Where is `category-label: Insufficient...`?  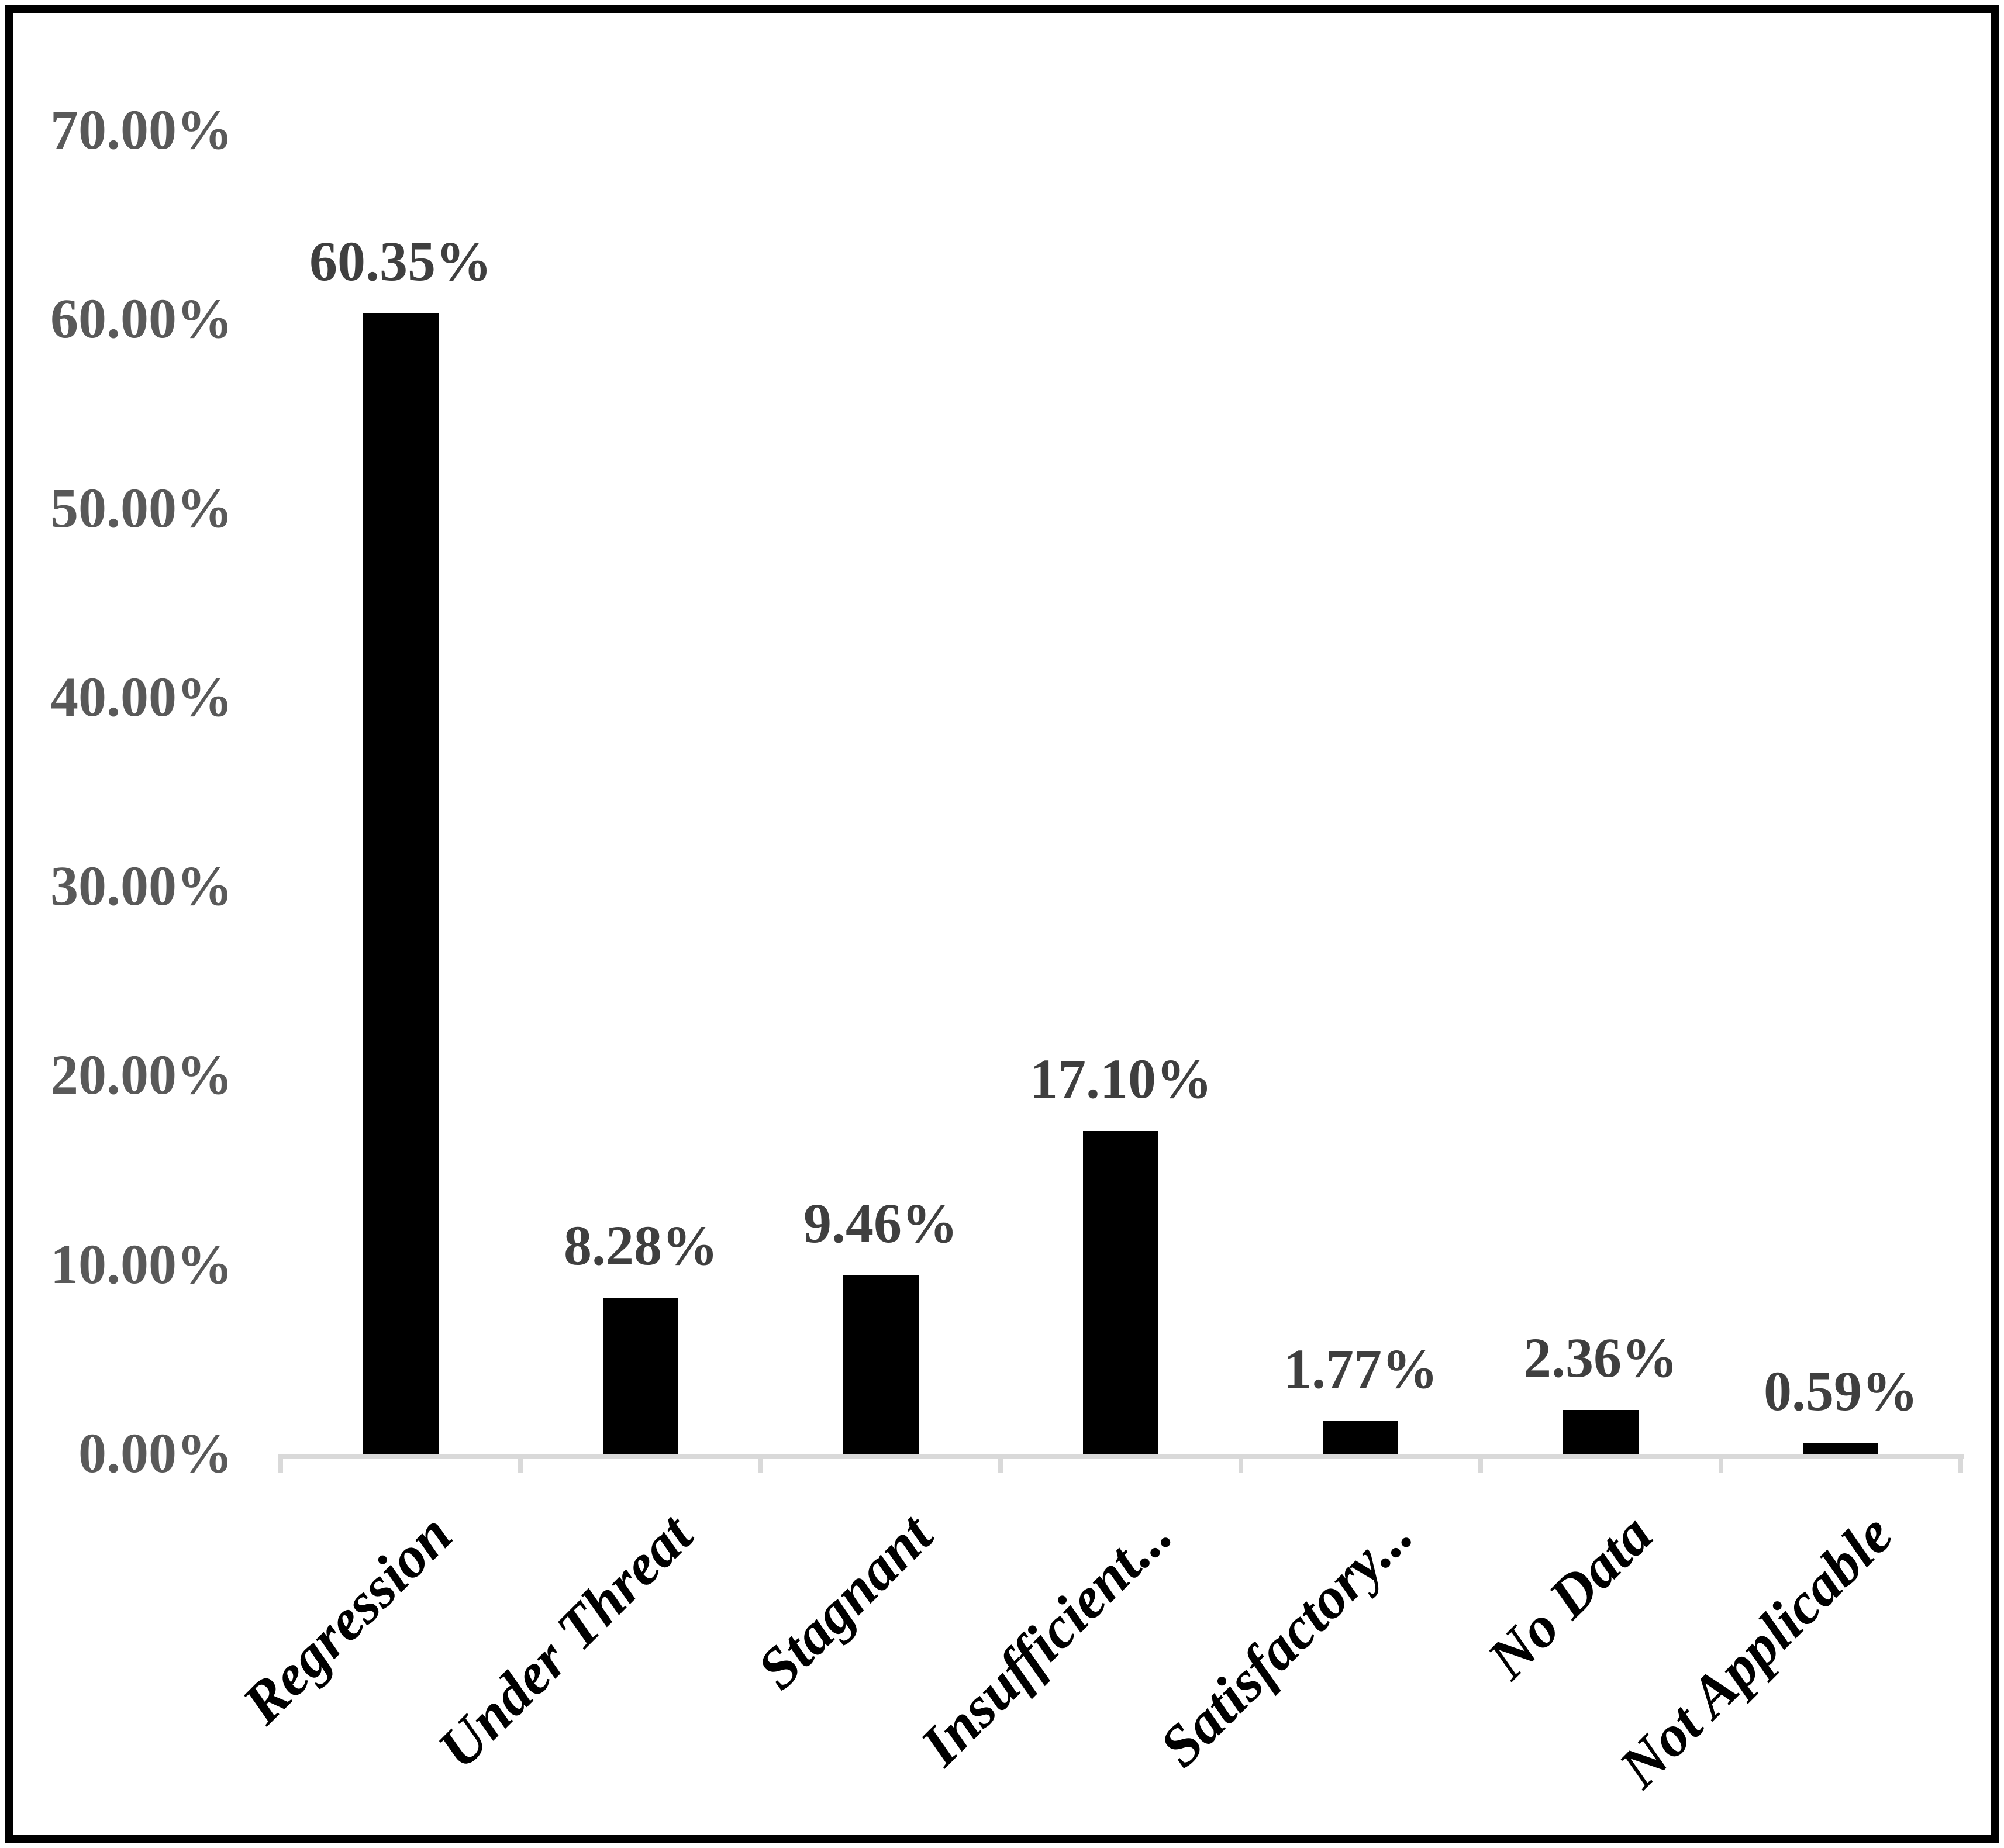
category-label: Insufficient... is located at coordinates (1046, 1639).